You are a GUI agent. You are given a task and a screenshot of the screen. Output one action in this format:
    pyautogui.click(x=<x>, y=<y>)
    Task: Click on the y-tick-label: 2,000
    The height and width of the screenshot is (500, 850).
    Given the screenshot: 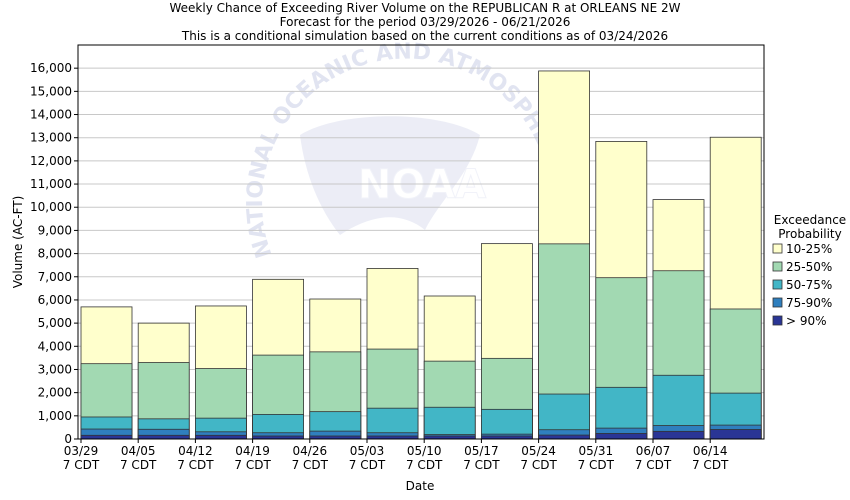 What is the action you would take?
    pyautogui.click(x=55, y=393)
    